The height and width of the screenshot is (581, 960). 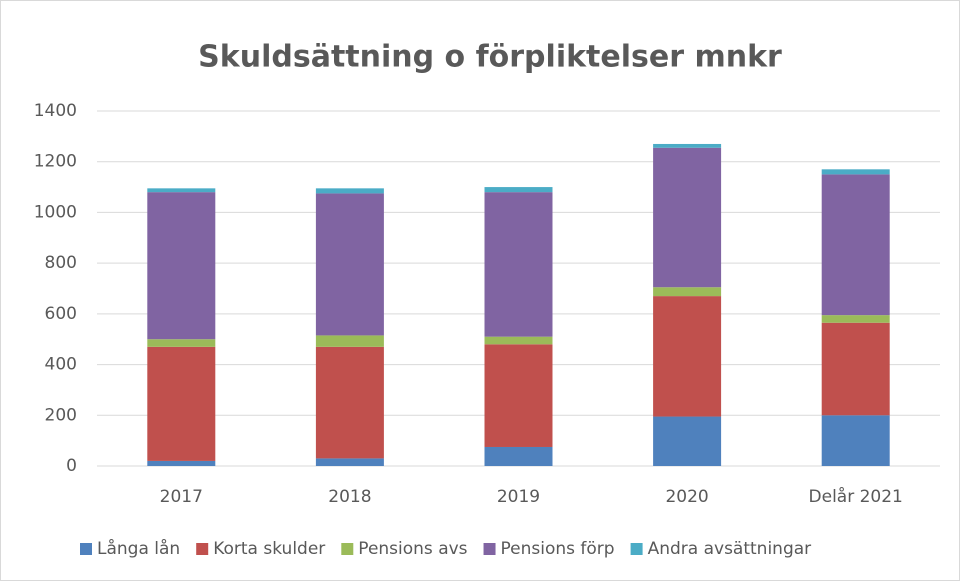 What do you see at coordinates (55, 162) in the screenshot?
I see `y-tick-label: 1200` at bounding box center [55, 162].